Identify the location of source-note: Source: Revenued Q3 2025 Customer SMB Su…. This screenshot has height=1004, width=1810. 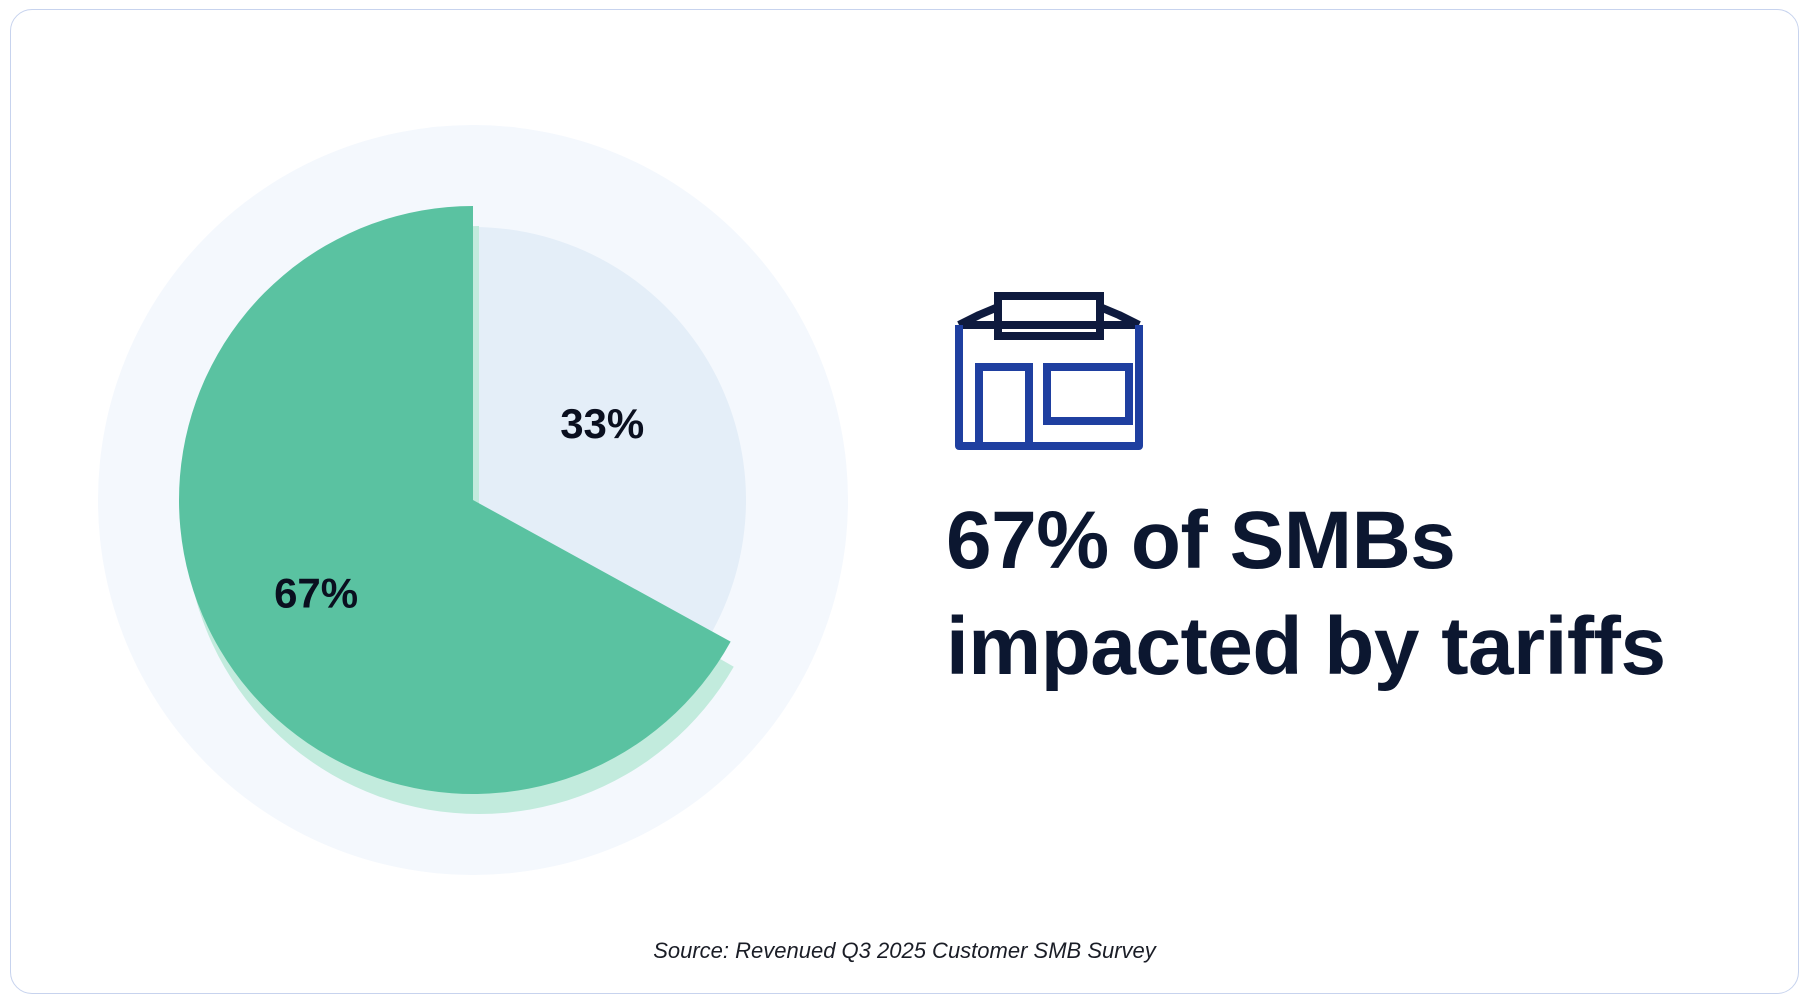
(904, 950).